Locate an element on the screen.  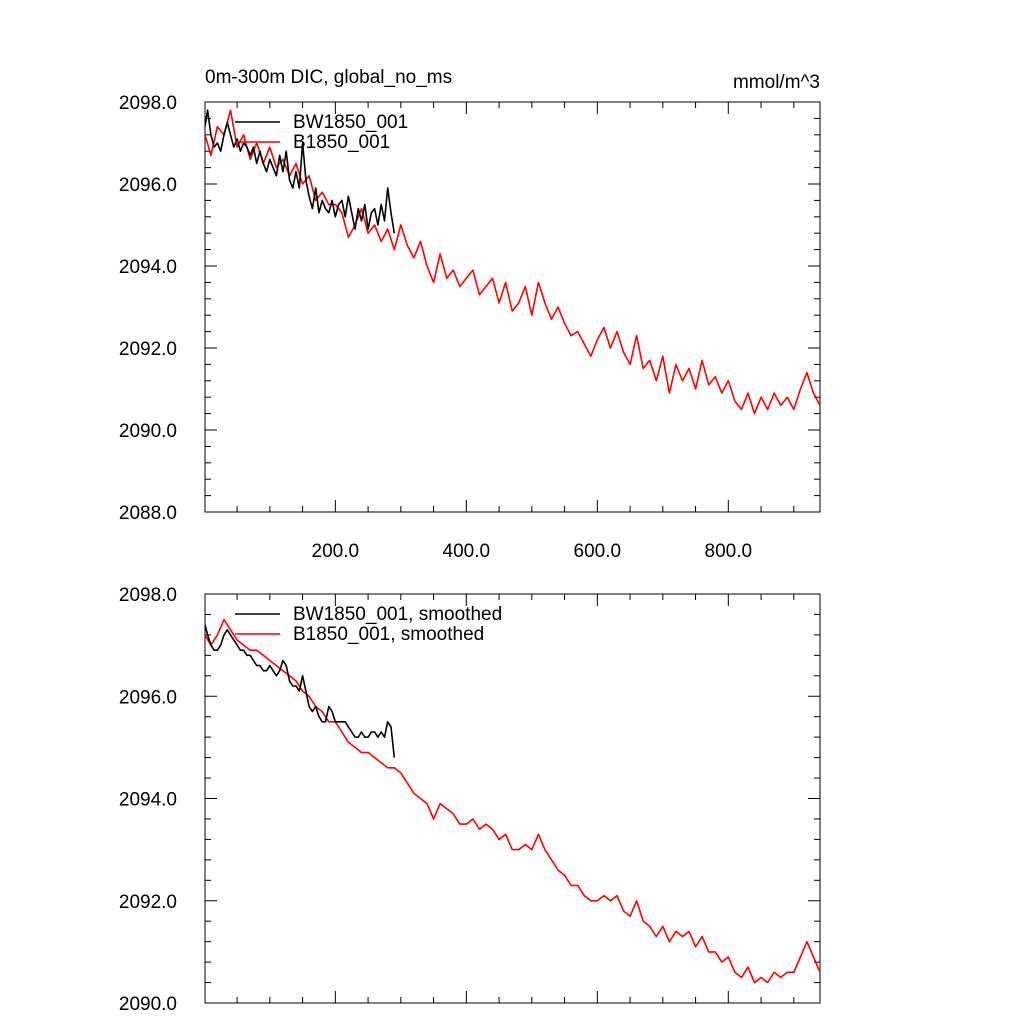
y-tick-label: 2088.0 is located at coordinates (148, 513).